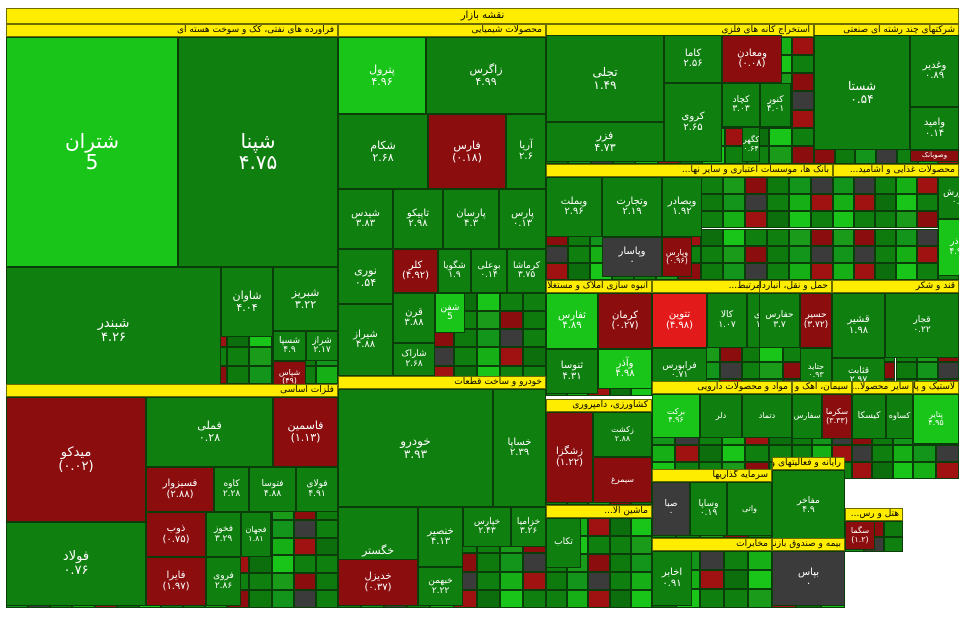  What do you see at coordinates (365, 340) in the screenshot?
I see `symbol-tile: شیراز ۴.۸۸` at bounding box center [365, 340].